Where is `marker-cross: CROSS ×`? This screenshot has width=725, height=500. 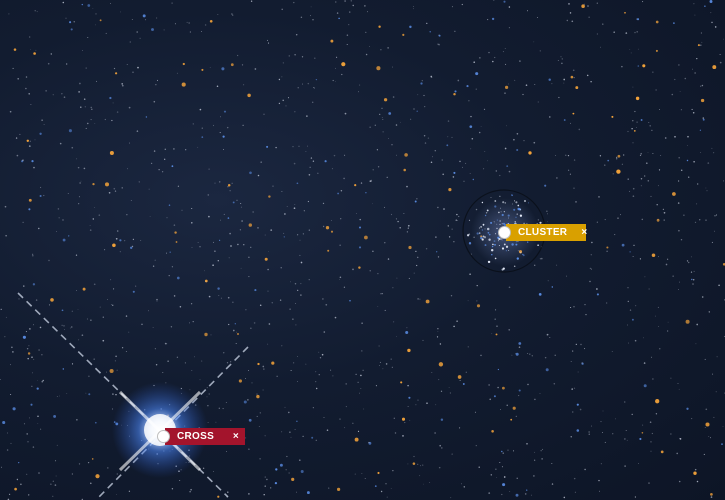
marker-cross: CROSS × is located at coordinates (201, 436).